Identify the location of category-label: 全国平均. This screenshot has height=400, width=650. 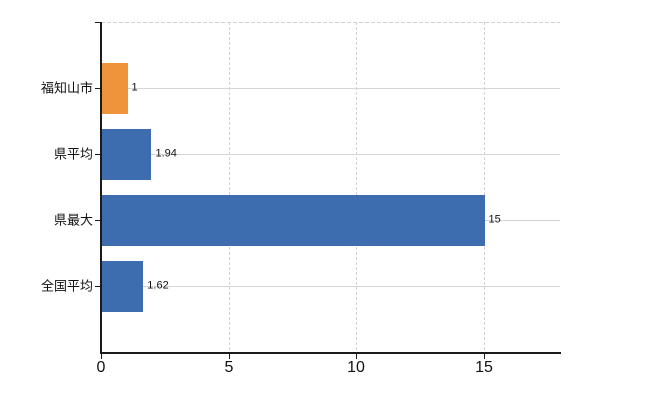
(66, 286).